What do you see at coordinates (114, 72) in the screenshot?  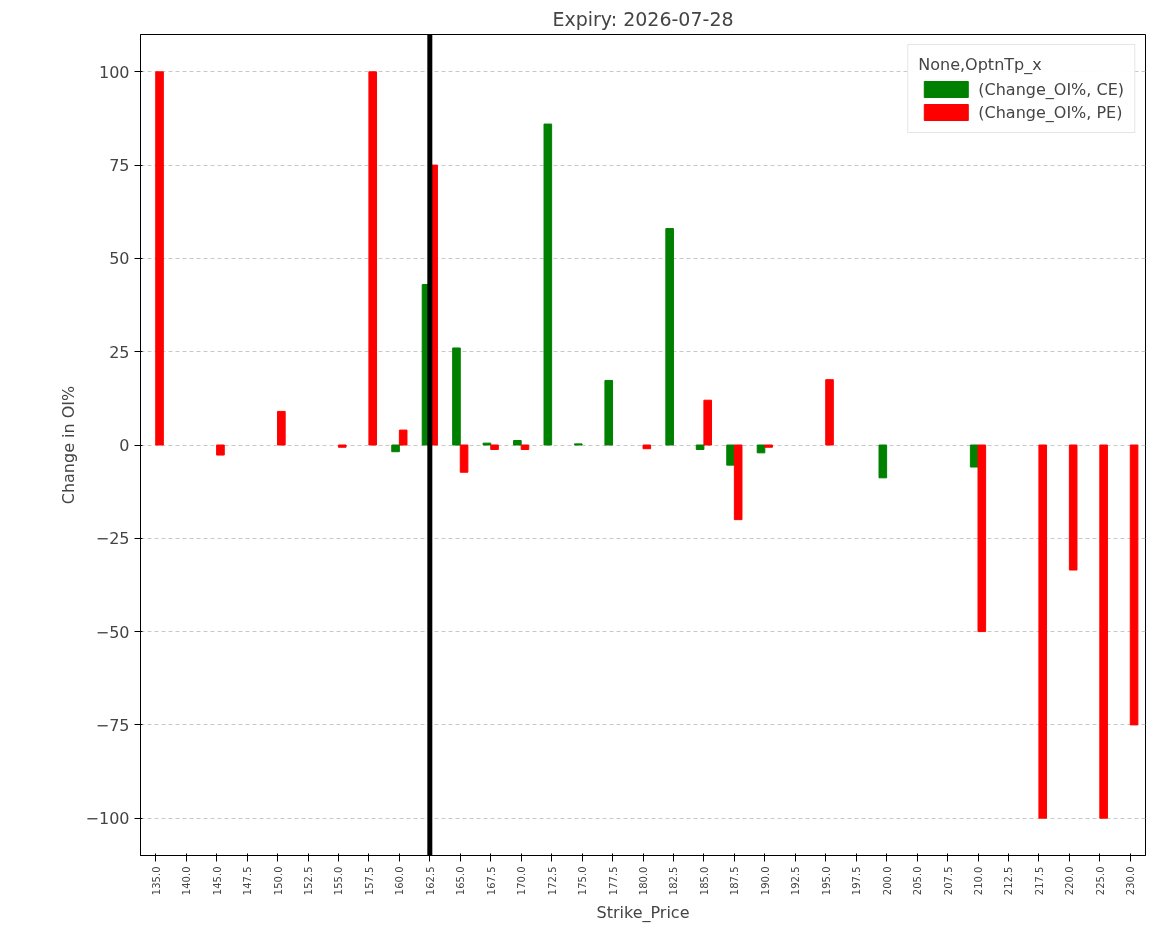 I see `y-tick-label: 100` at bounding box center [114, 72].